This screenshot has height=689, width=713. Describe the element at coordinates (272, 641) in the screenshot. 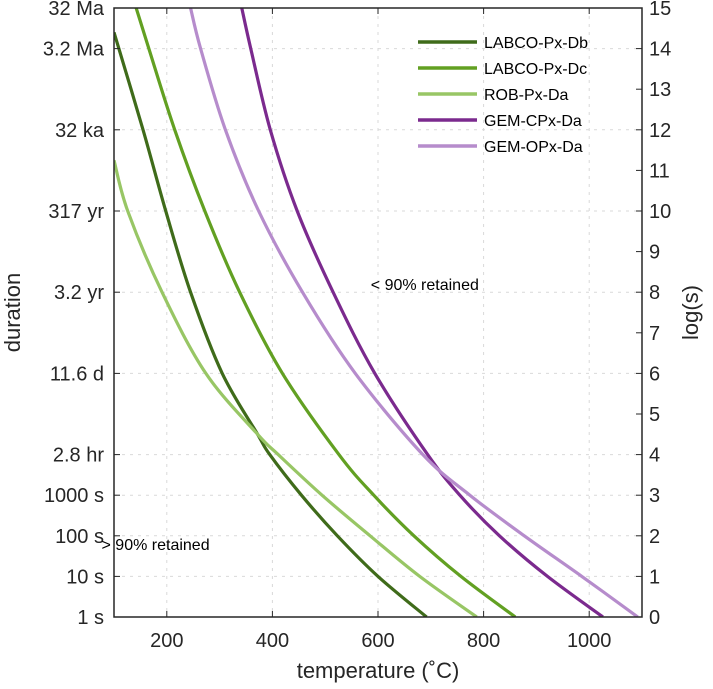

I see `x-tick-label: 400` at that location.